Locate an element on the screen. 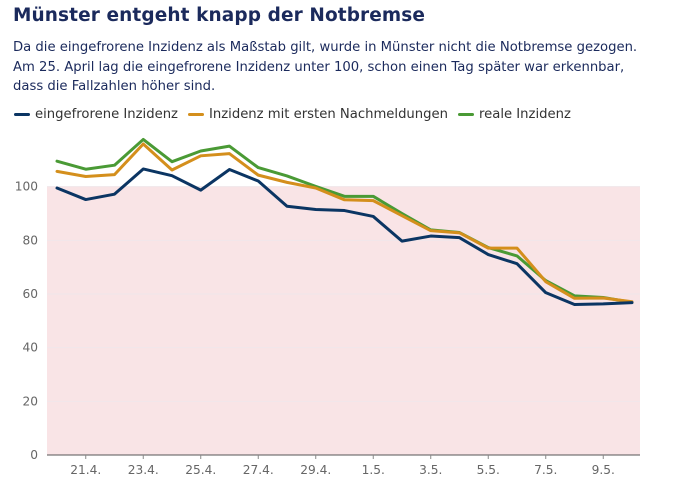 The width and height of the screenshot is (674, 491). legend-label: reale Inzidenz is located at coordinates (525, 114).